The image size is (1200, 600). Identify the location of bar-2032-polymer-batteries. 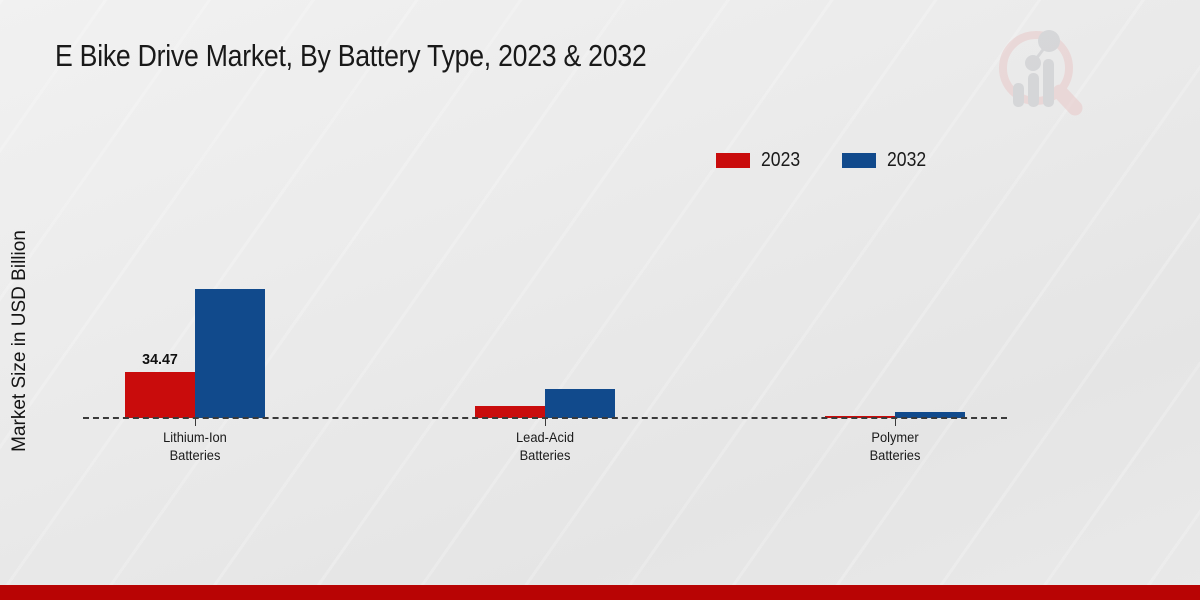
(930, 415).